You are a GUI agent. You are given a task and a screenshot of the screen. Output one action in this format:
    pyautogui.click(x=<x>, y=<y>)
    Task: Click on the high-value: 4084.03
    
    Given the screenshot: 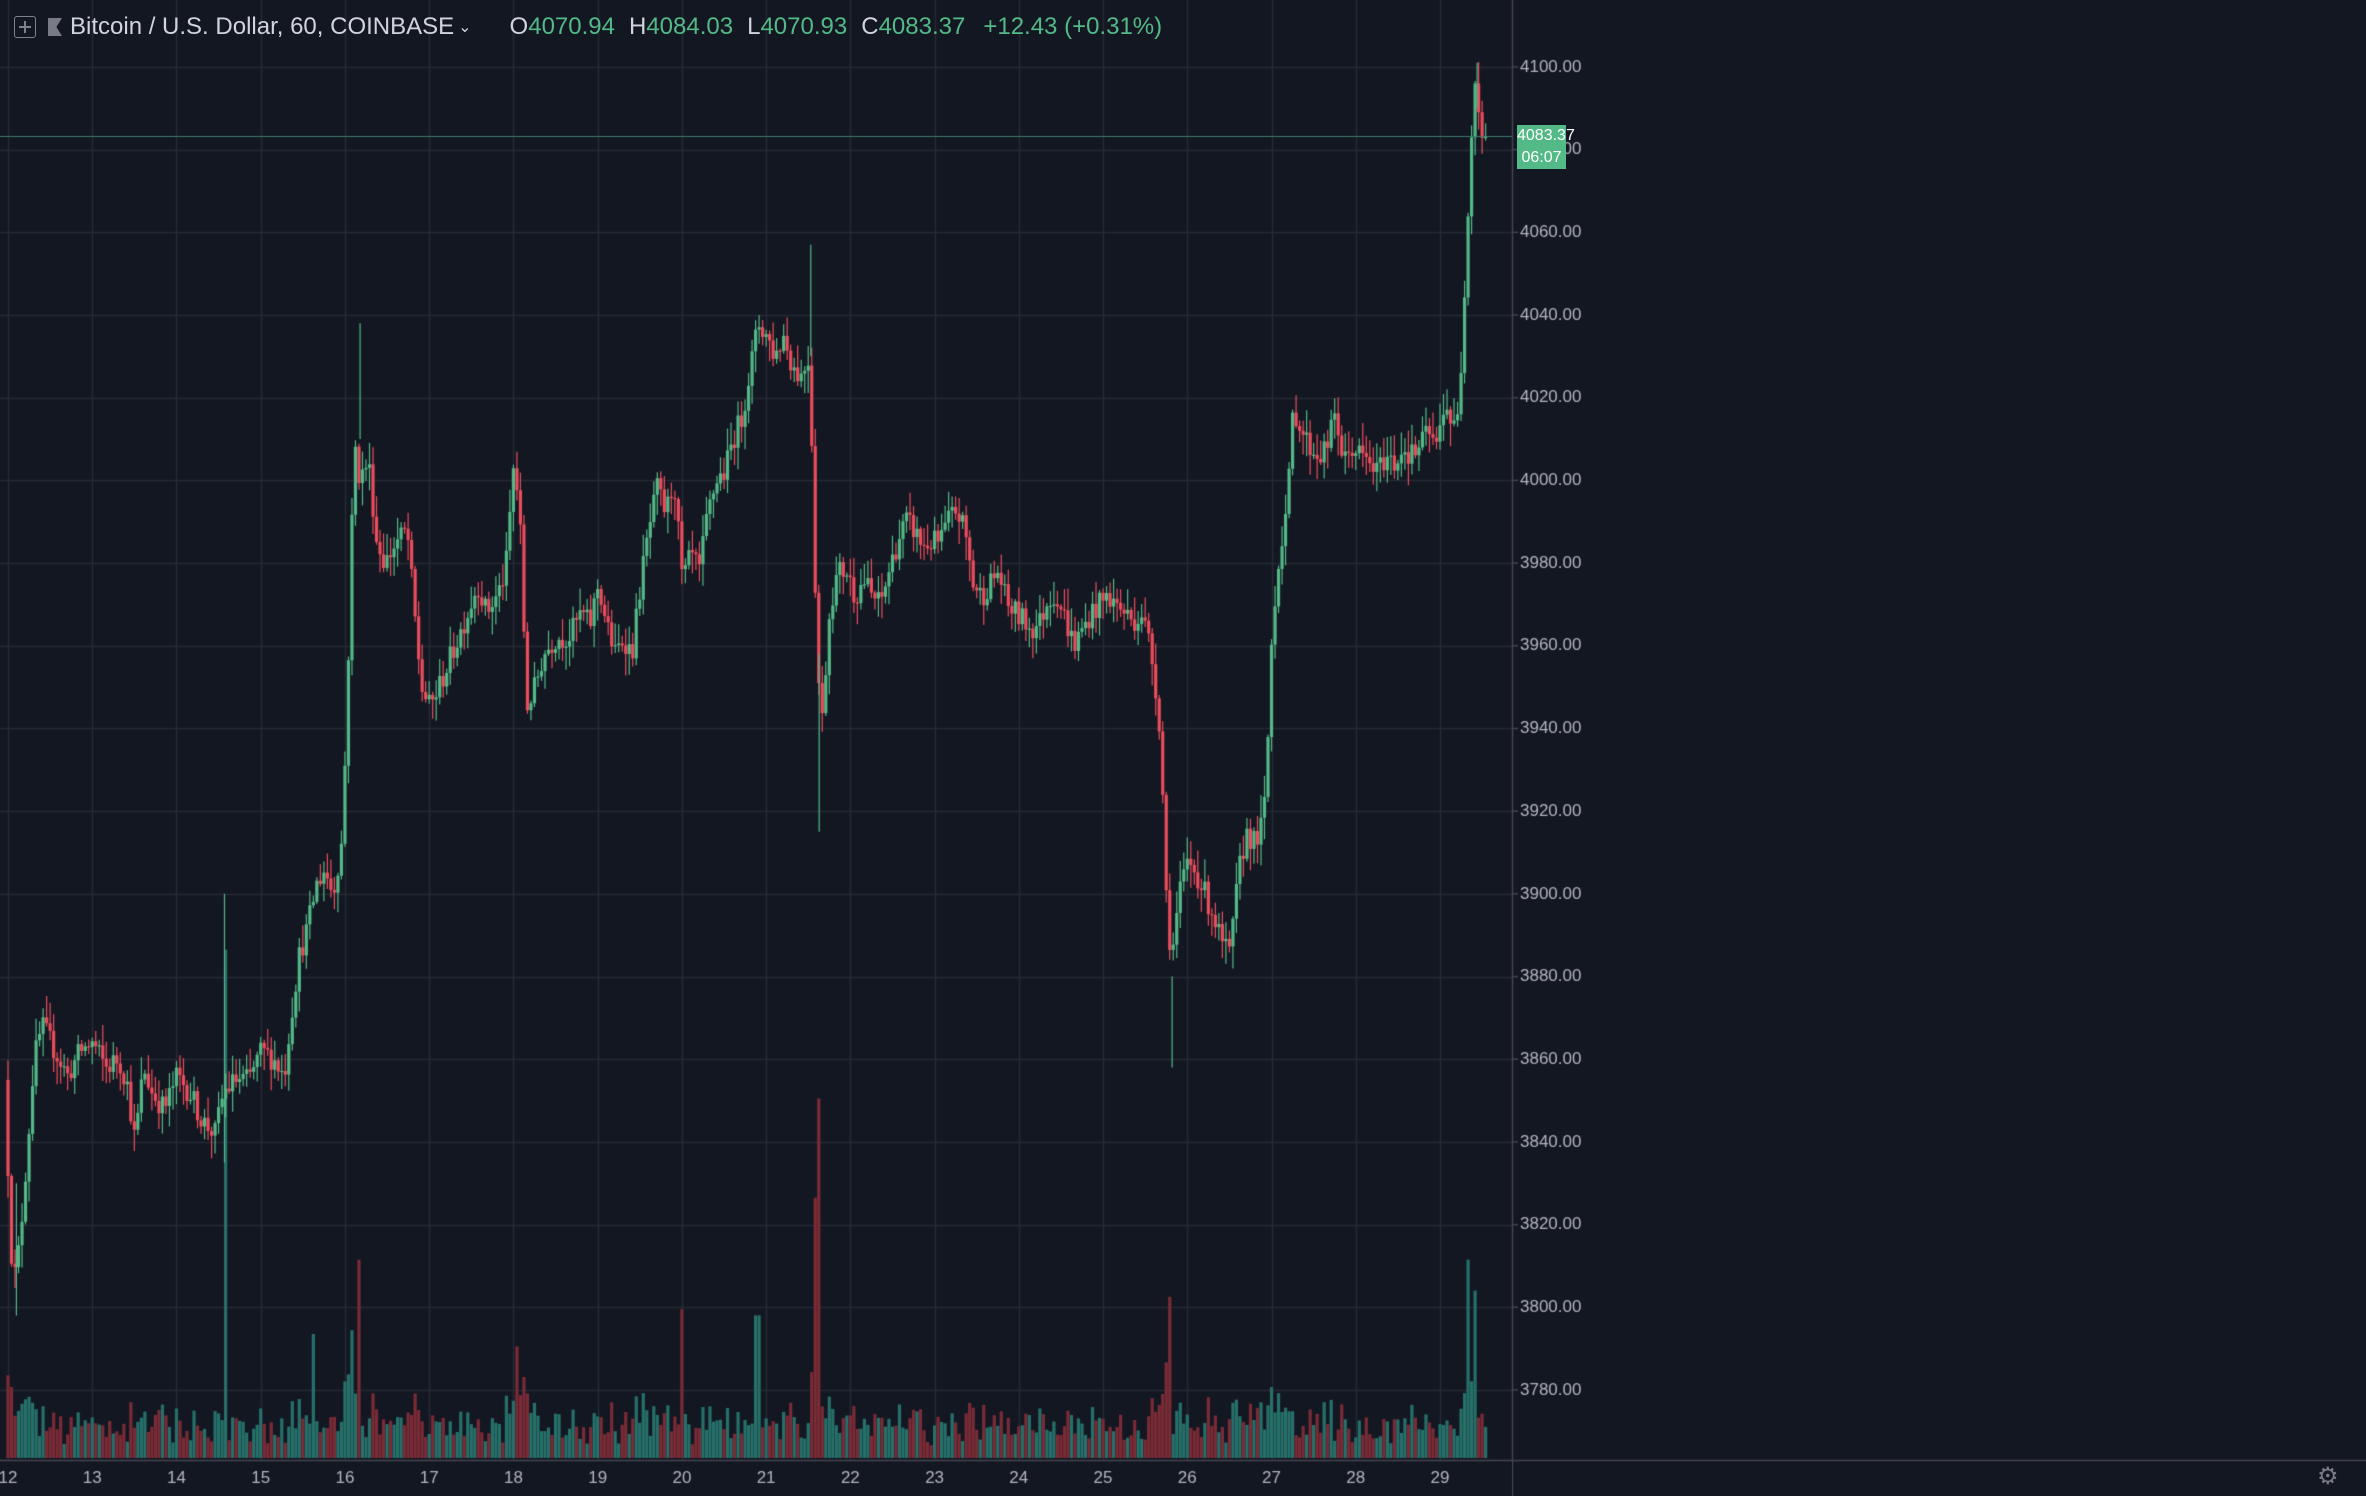 What is the action you would take?
    pyautogui.click(x=690, y=26)
    